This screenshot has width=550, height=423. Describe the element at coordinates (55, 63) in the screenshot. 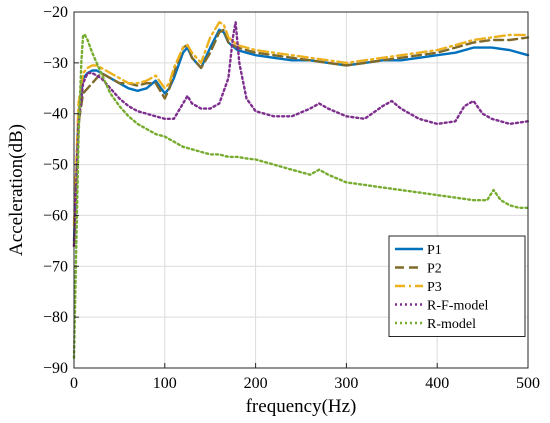

I see `y-tick-label: −30` at that location.